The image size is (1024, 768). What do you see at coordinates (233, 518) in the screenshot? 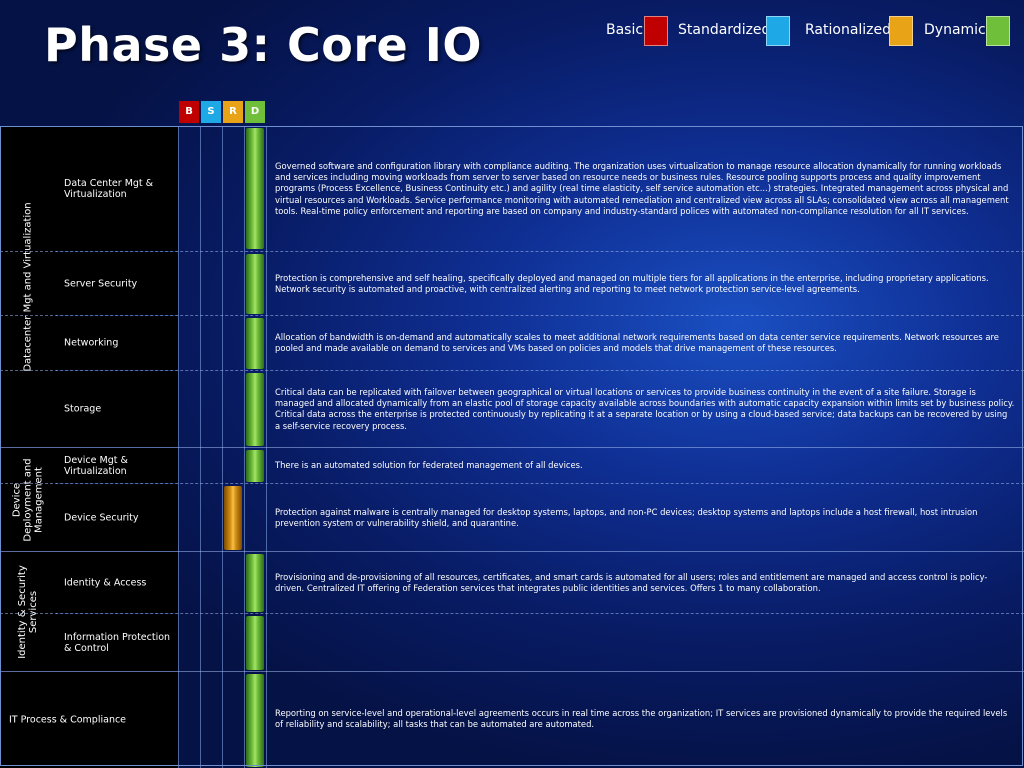
I see `level-bar-rationalized` at bounding box center [233, 518].